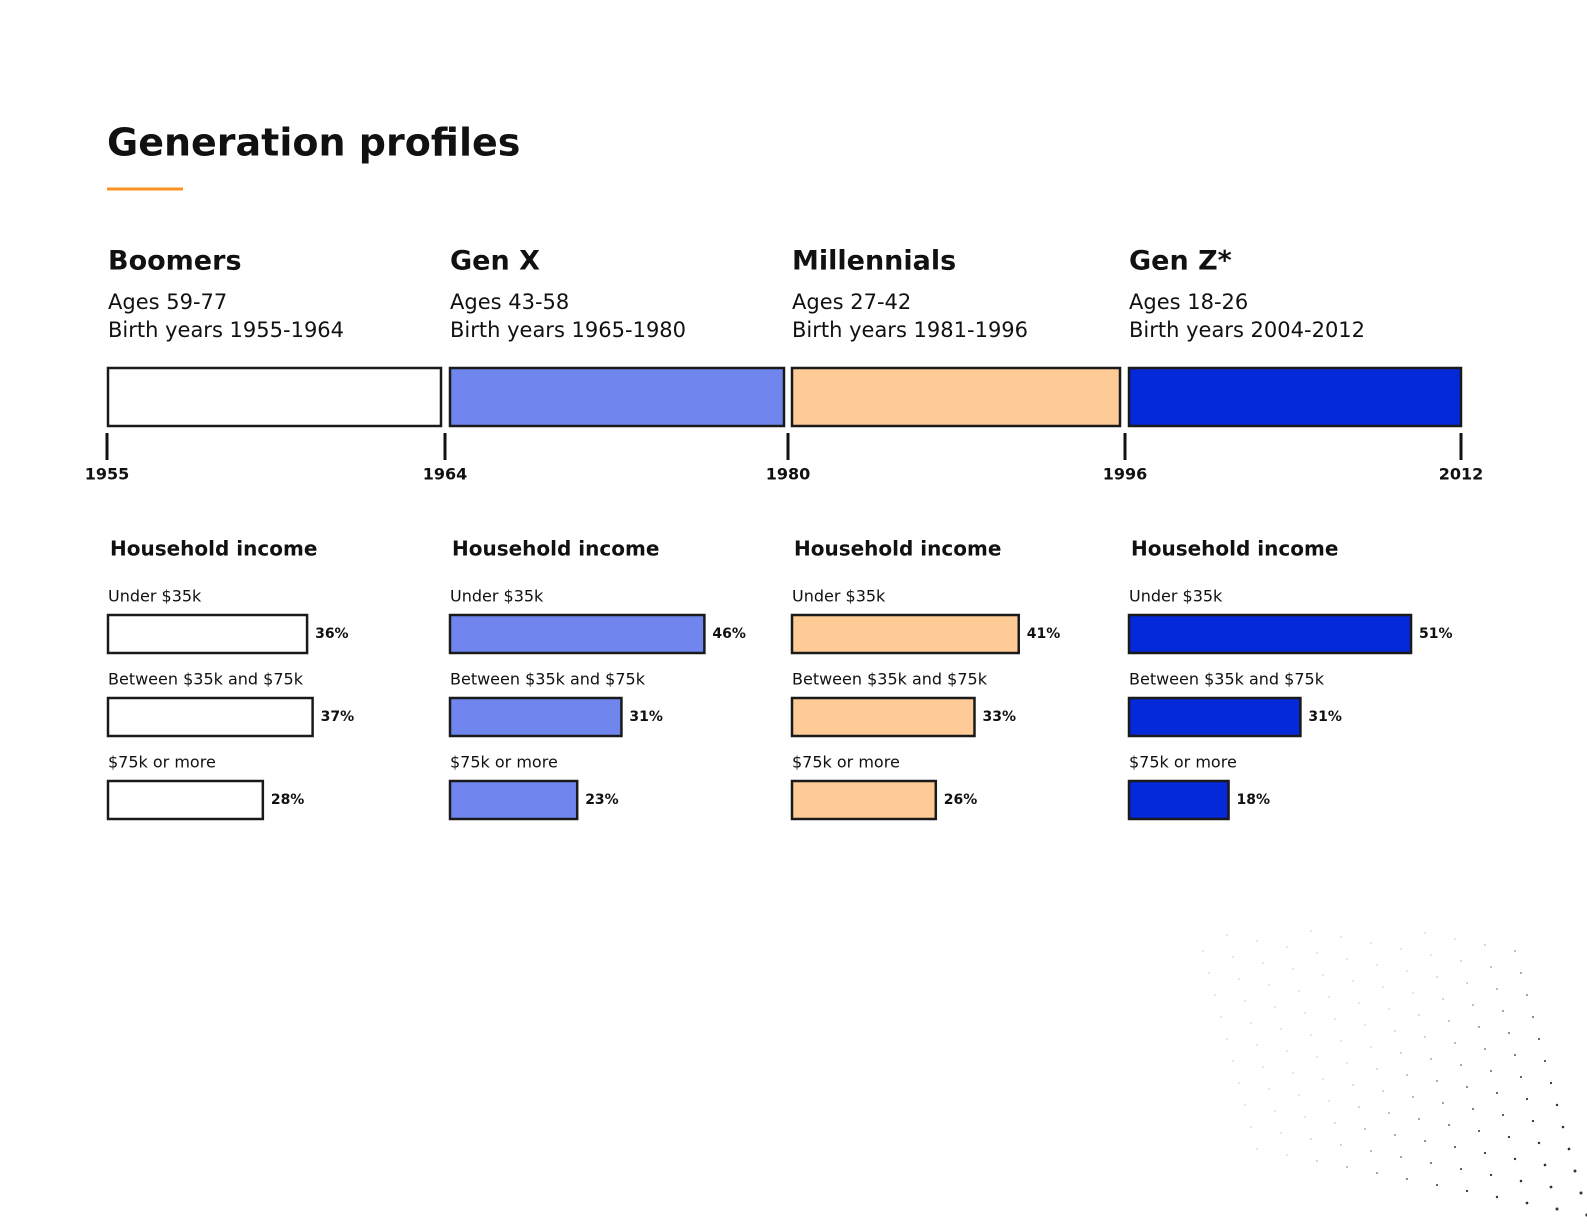  I want to click on value-label: 37%, so click(338, 717).